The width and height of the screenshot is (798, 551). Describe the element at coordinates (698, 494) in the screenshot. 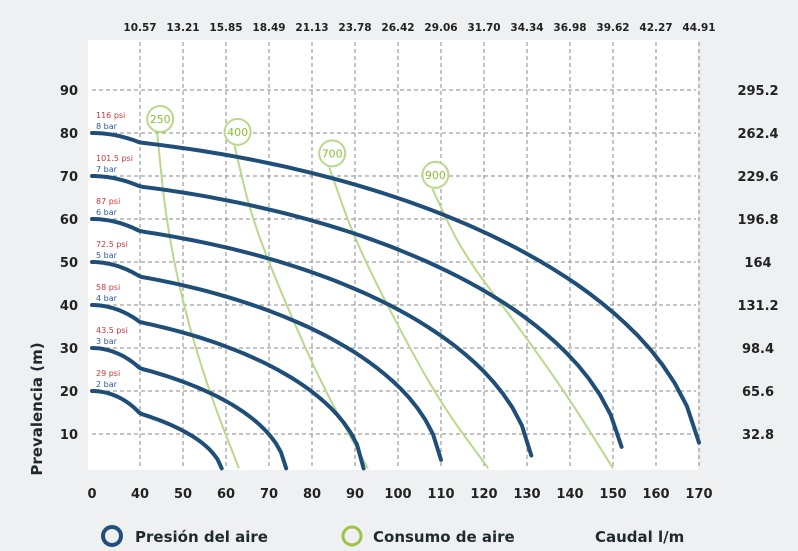

I see `x-tick-label: 170` at that location.